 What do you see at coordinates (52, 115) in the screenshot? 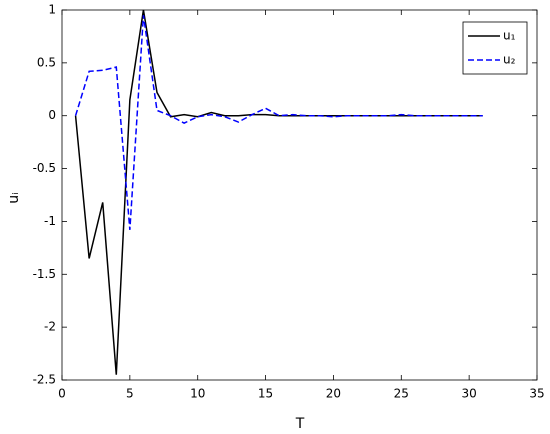
I see `y-tick-label: 0` at bounding box center [52, 115].